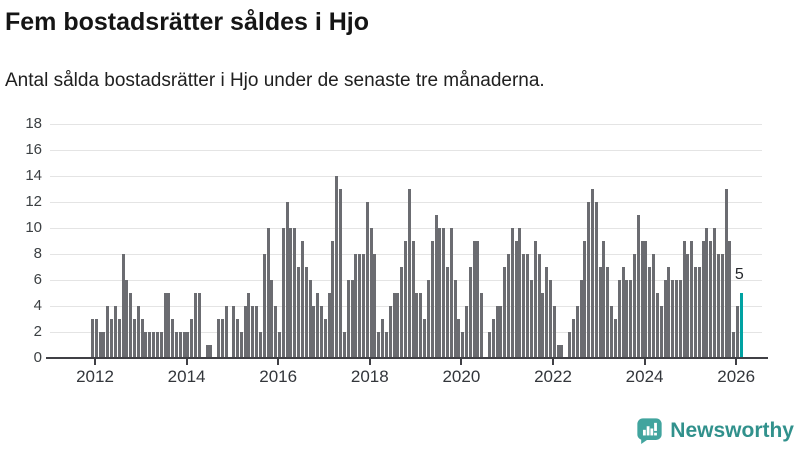 Image resolution: width=800 pixels, height=450 pixels. Describe the element at coordinates (644, 376) in the screenshot. I see `x-axis-tick-label: 2024` at that location.